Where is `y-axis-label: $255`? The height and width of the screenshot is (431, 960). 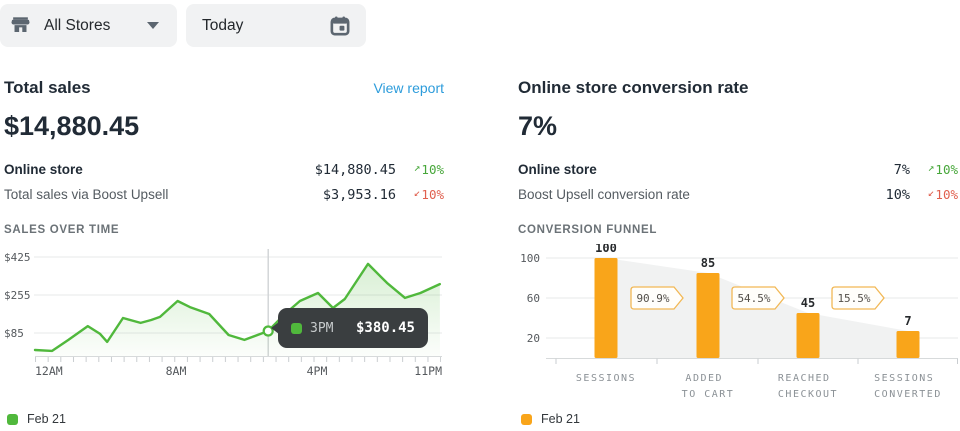 y-axis-label: $255 is located at coordinates (17, 295).